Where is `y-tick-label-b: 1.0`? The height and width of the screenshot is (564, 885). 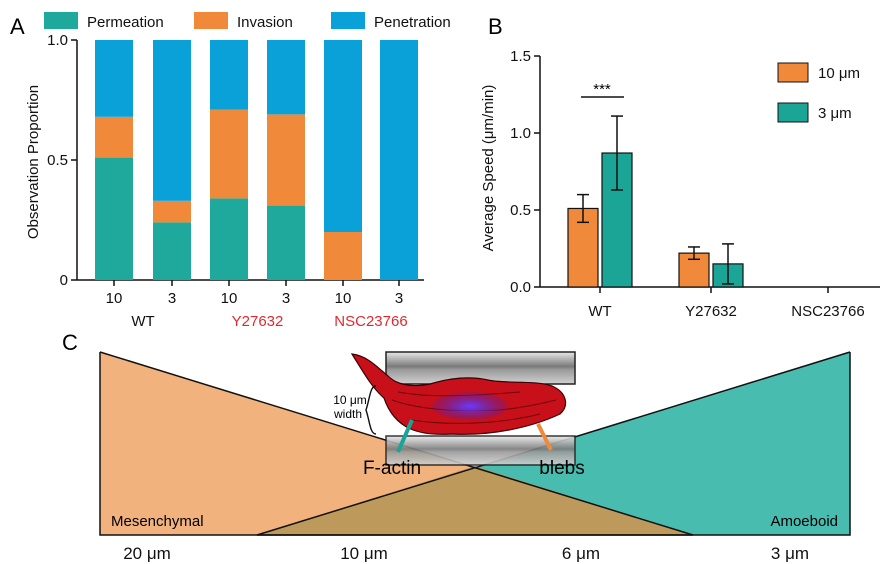 y-tick-label-b: 1.0 is located at coordinates (520, 133).